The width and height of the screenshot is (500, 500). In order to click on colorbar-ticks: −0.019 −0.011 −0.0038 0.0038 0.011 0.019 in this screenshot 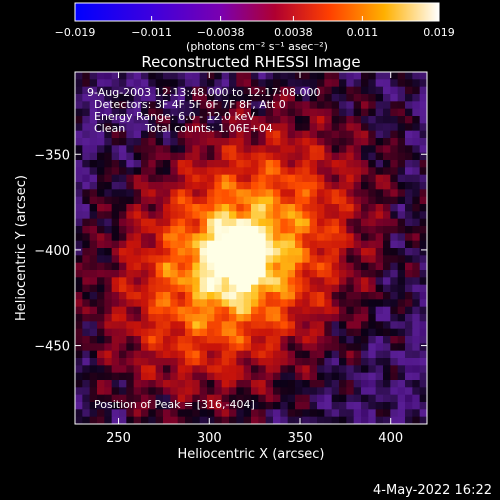, I will do `click(255, 27)`.